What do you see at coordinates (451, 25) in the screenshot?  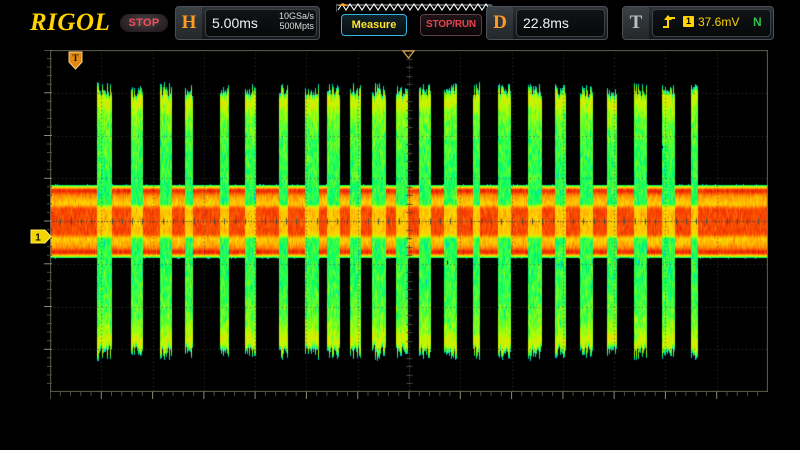 I see `stop-run-button: STOP/RUN` at bounding box center [451, 25].